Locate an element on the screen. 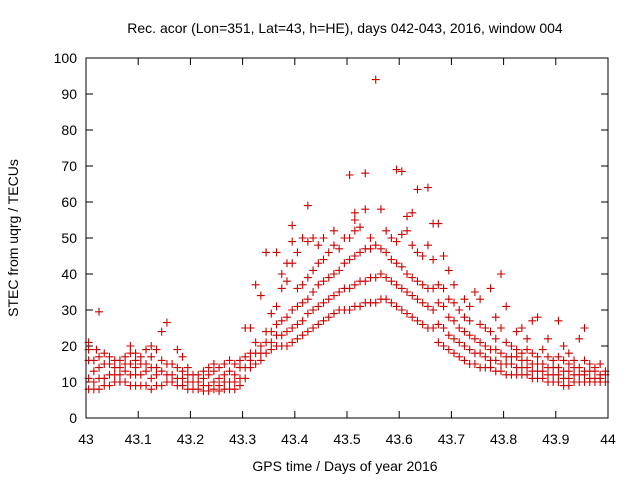  x-tick-label: 43.6 is located at coordinates (399, 439).